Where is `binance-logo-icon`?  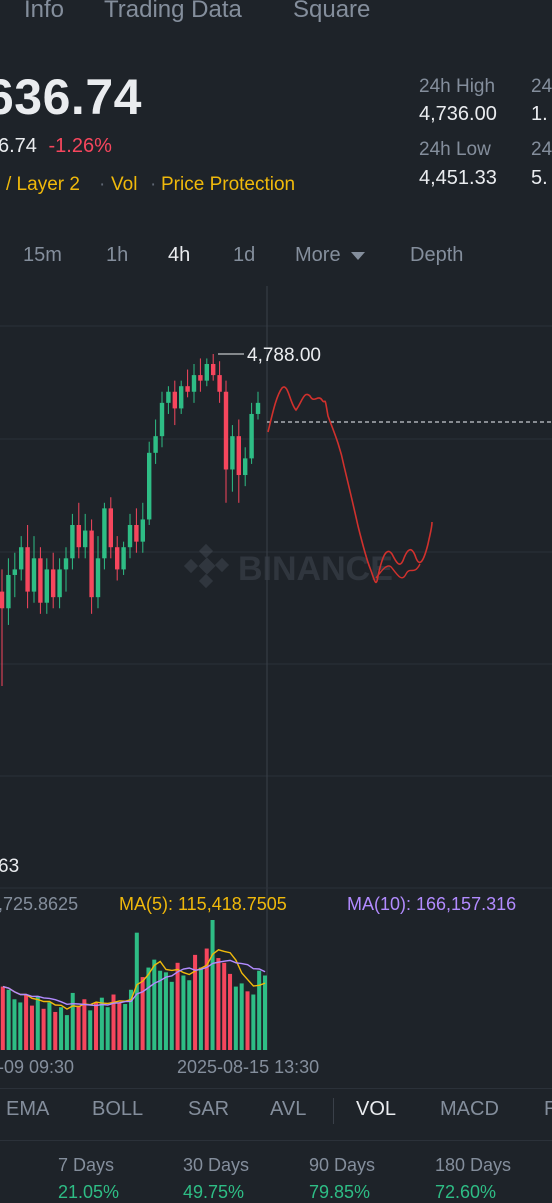 binance-logo-icon is located at coordinates (206, 566).